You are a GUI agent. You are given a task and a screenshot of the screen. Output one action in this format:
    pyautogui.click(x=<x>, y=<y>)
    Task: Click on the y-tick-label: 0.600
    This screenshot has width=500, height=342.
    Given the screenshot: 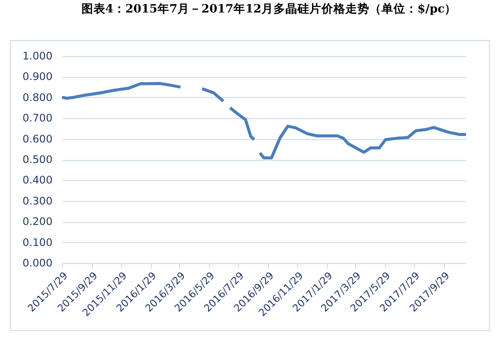 What is the action you would take?
    pyautogui.click(x=37, y=139)
    